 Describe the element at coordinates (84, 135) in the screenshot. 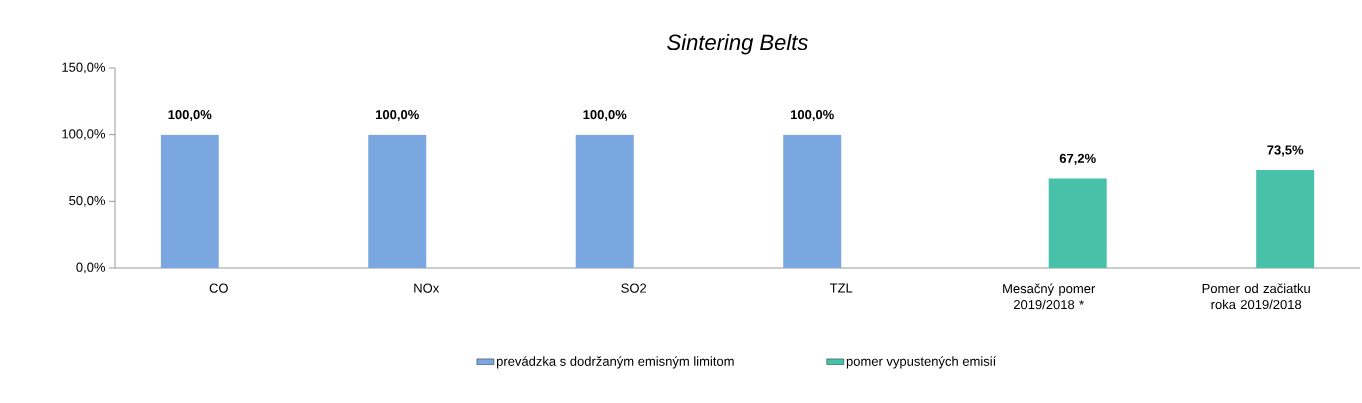

I see `y-tick-label: 100,0%` at that location.